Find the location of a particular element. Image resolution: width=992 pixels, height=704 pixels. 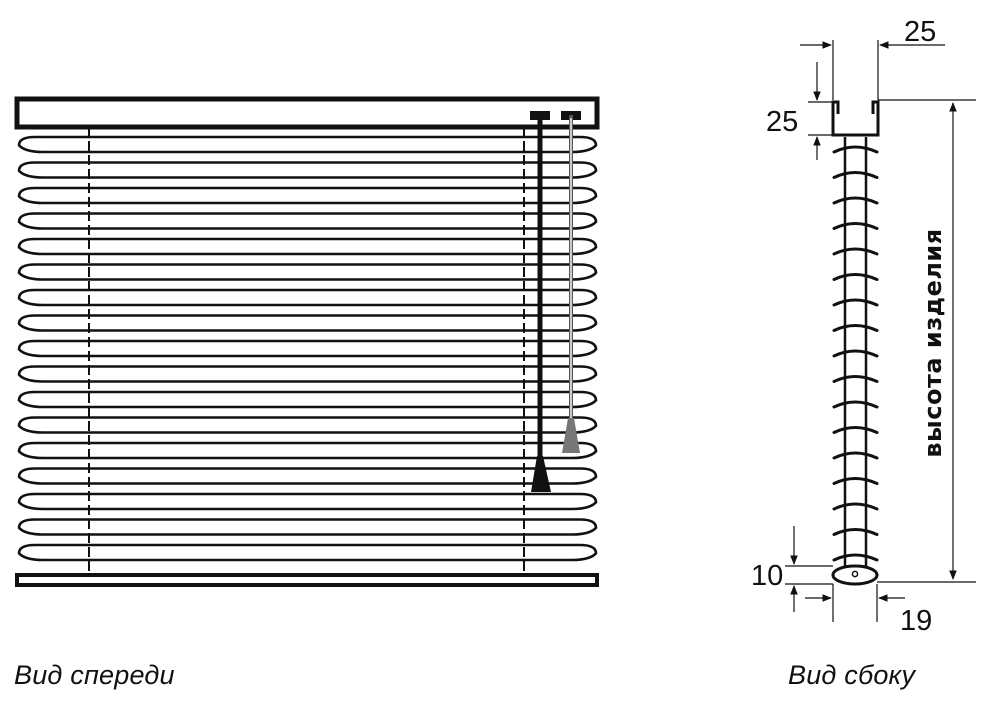

lift-cord-tassel is located at coordinates (541, 474).